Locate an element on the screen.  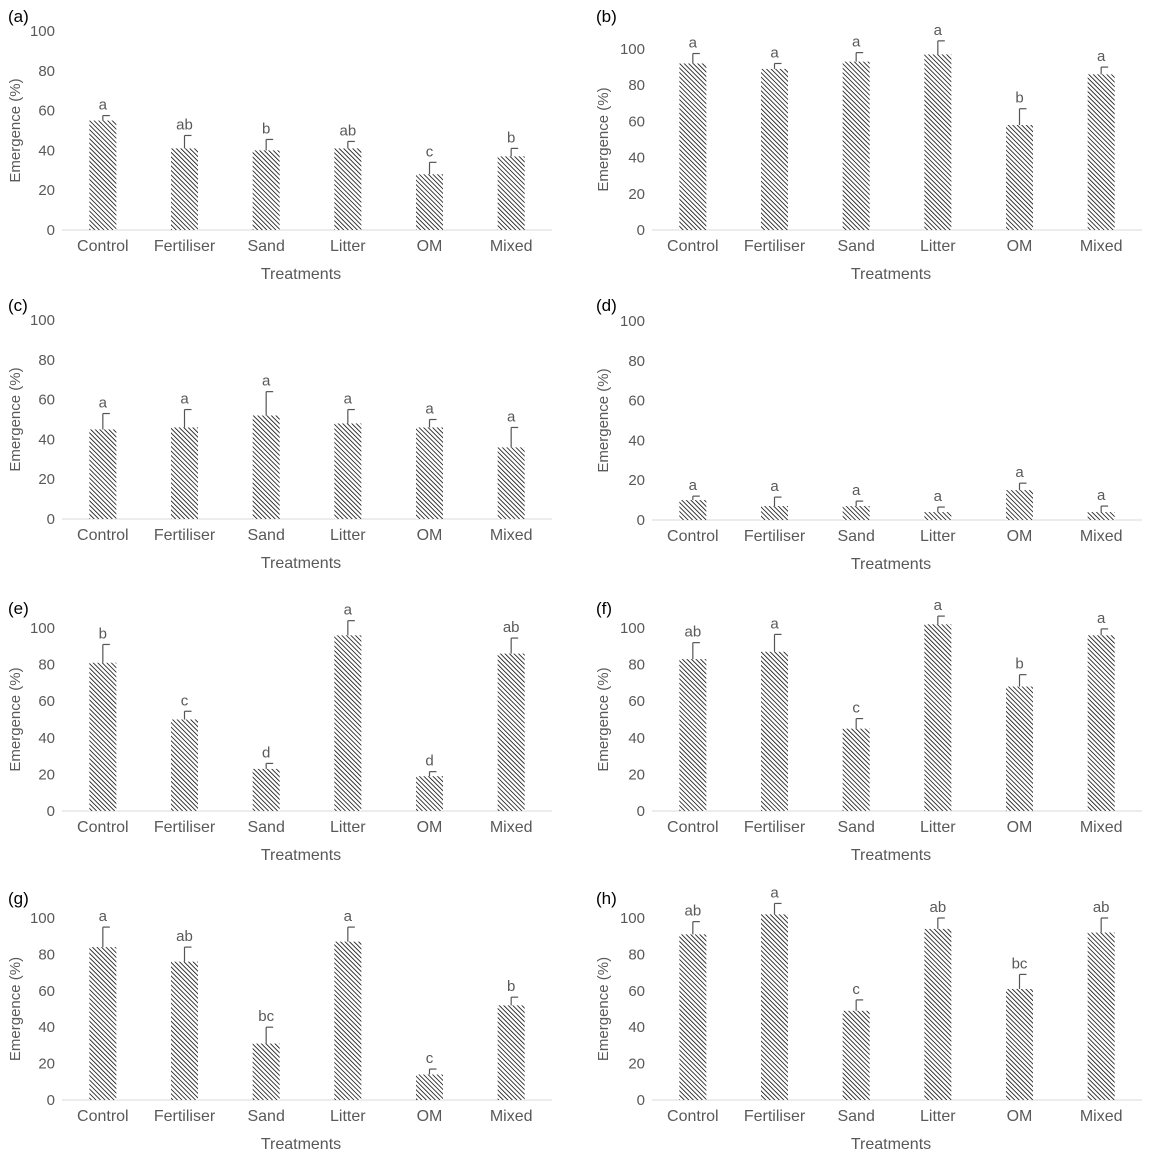
panel-label: (f) is located at coordinates (604, 608).